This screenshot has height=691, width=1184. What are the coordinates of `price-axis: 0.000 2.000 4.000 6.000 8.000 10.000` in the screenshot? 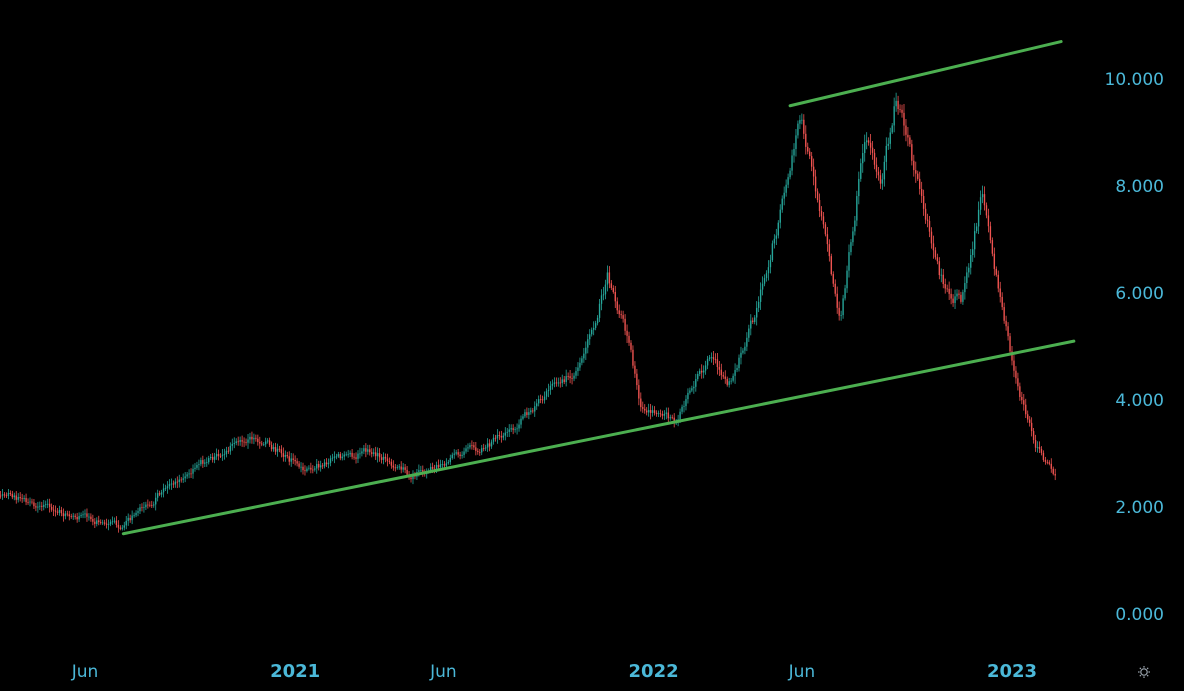 It's located at (1134, 347).